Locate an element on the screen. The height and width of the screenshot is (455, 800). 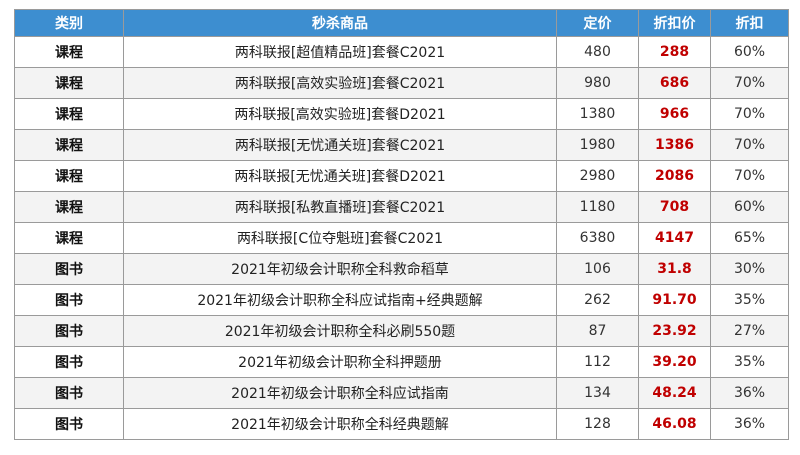
cell-discount-price: 2086 is located at coordinates (674, 176).